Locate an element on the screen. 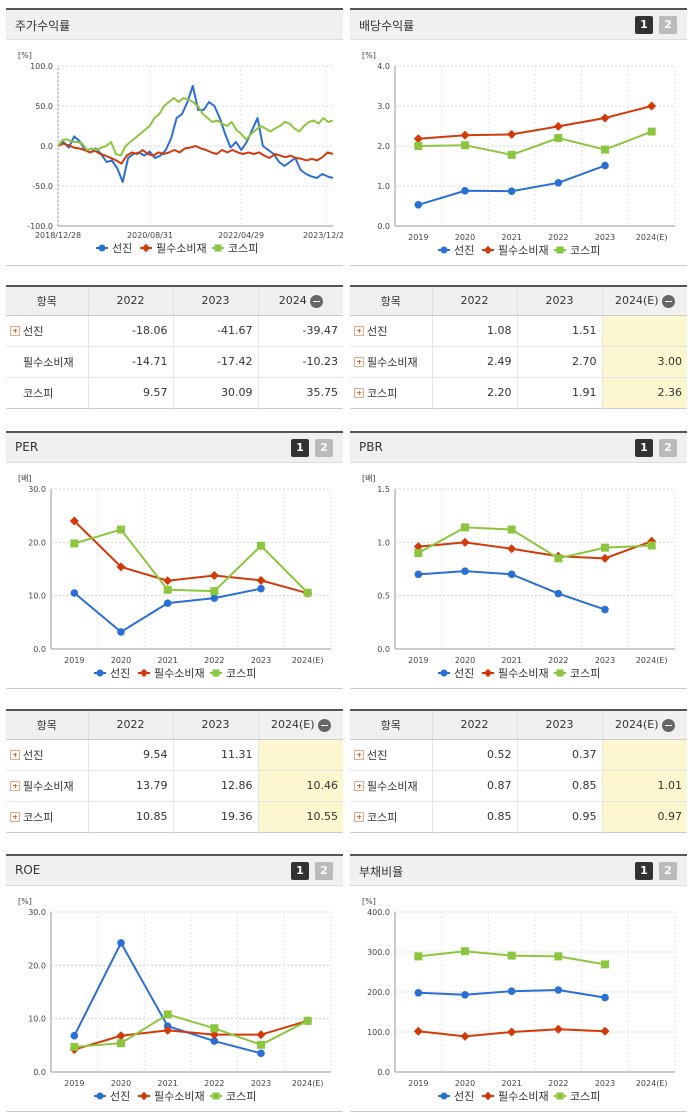  column-header-label: 2022 is located at coordinates (130, 725).